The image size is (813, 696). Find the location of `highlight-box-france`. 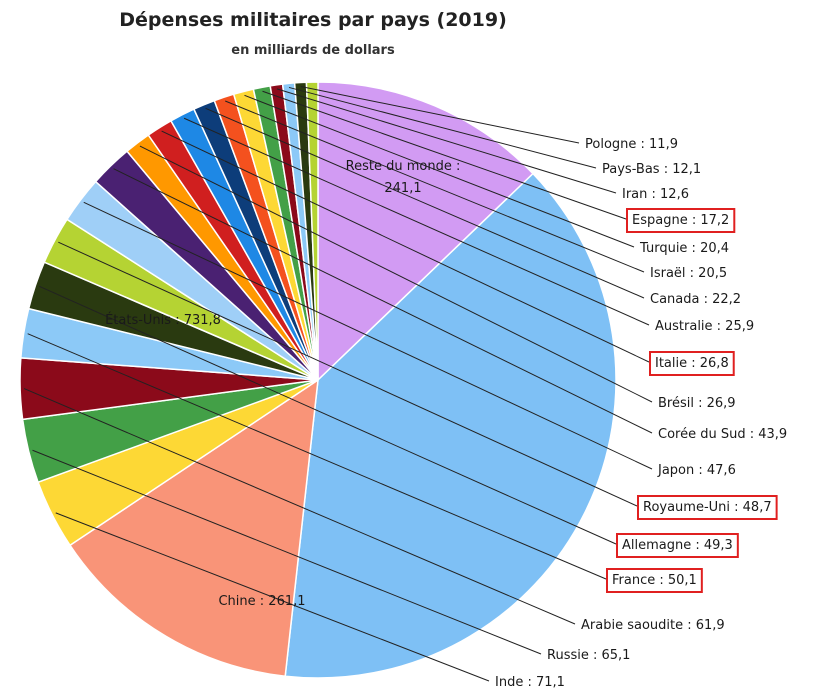

highlight-box-france is located at coordinates (654, 580).